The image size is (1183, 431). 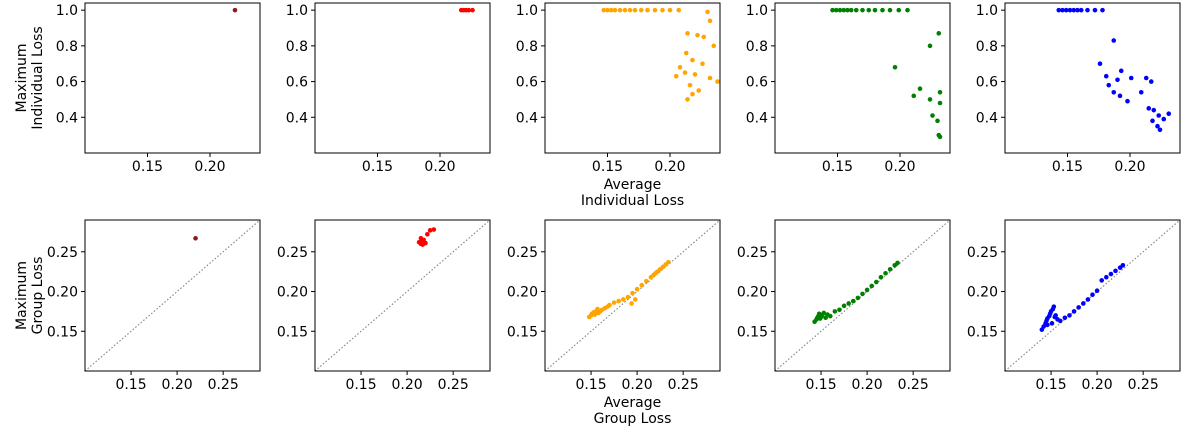 I want to click on panel-r1-c4: 0.15 0.20 0.4 0.6 0.8 1.0, so click(x=848, y=88).